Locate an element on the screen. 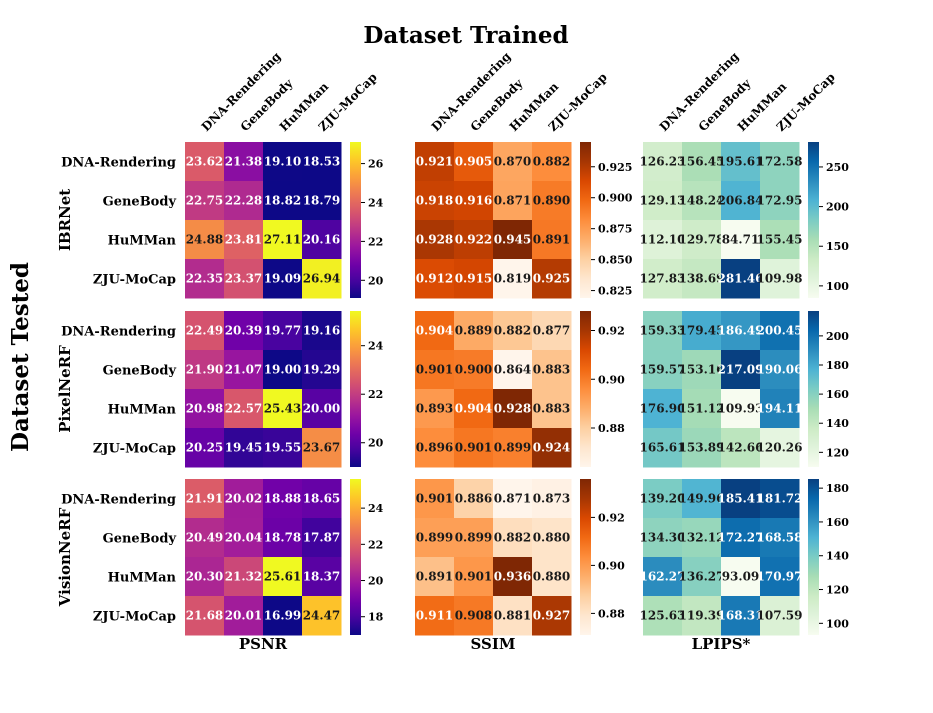 Image resolution: width=933 pixels, height=713 pixels. heatmap-cell-value: 151.12 is located at coordinates (702, 409).